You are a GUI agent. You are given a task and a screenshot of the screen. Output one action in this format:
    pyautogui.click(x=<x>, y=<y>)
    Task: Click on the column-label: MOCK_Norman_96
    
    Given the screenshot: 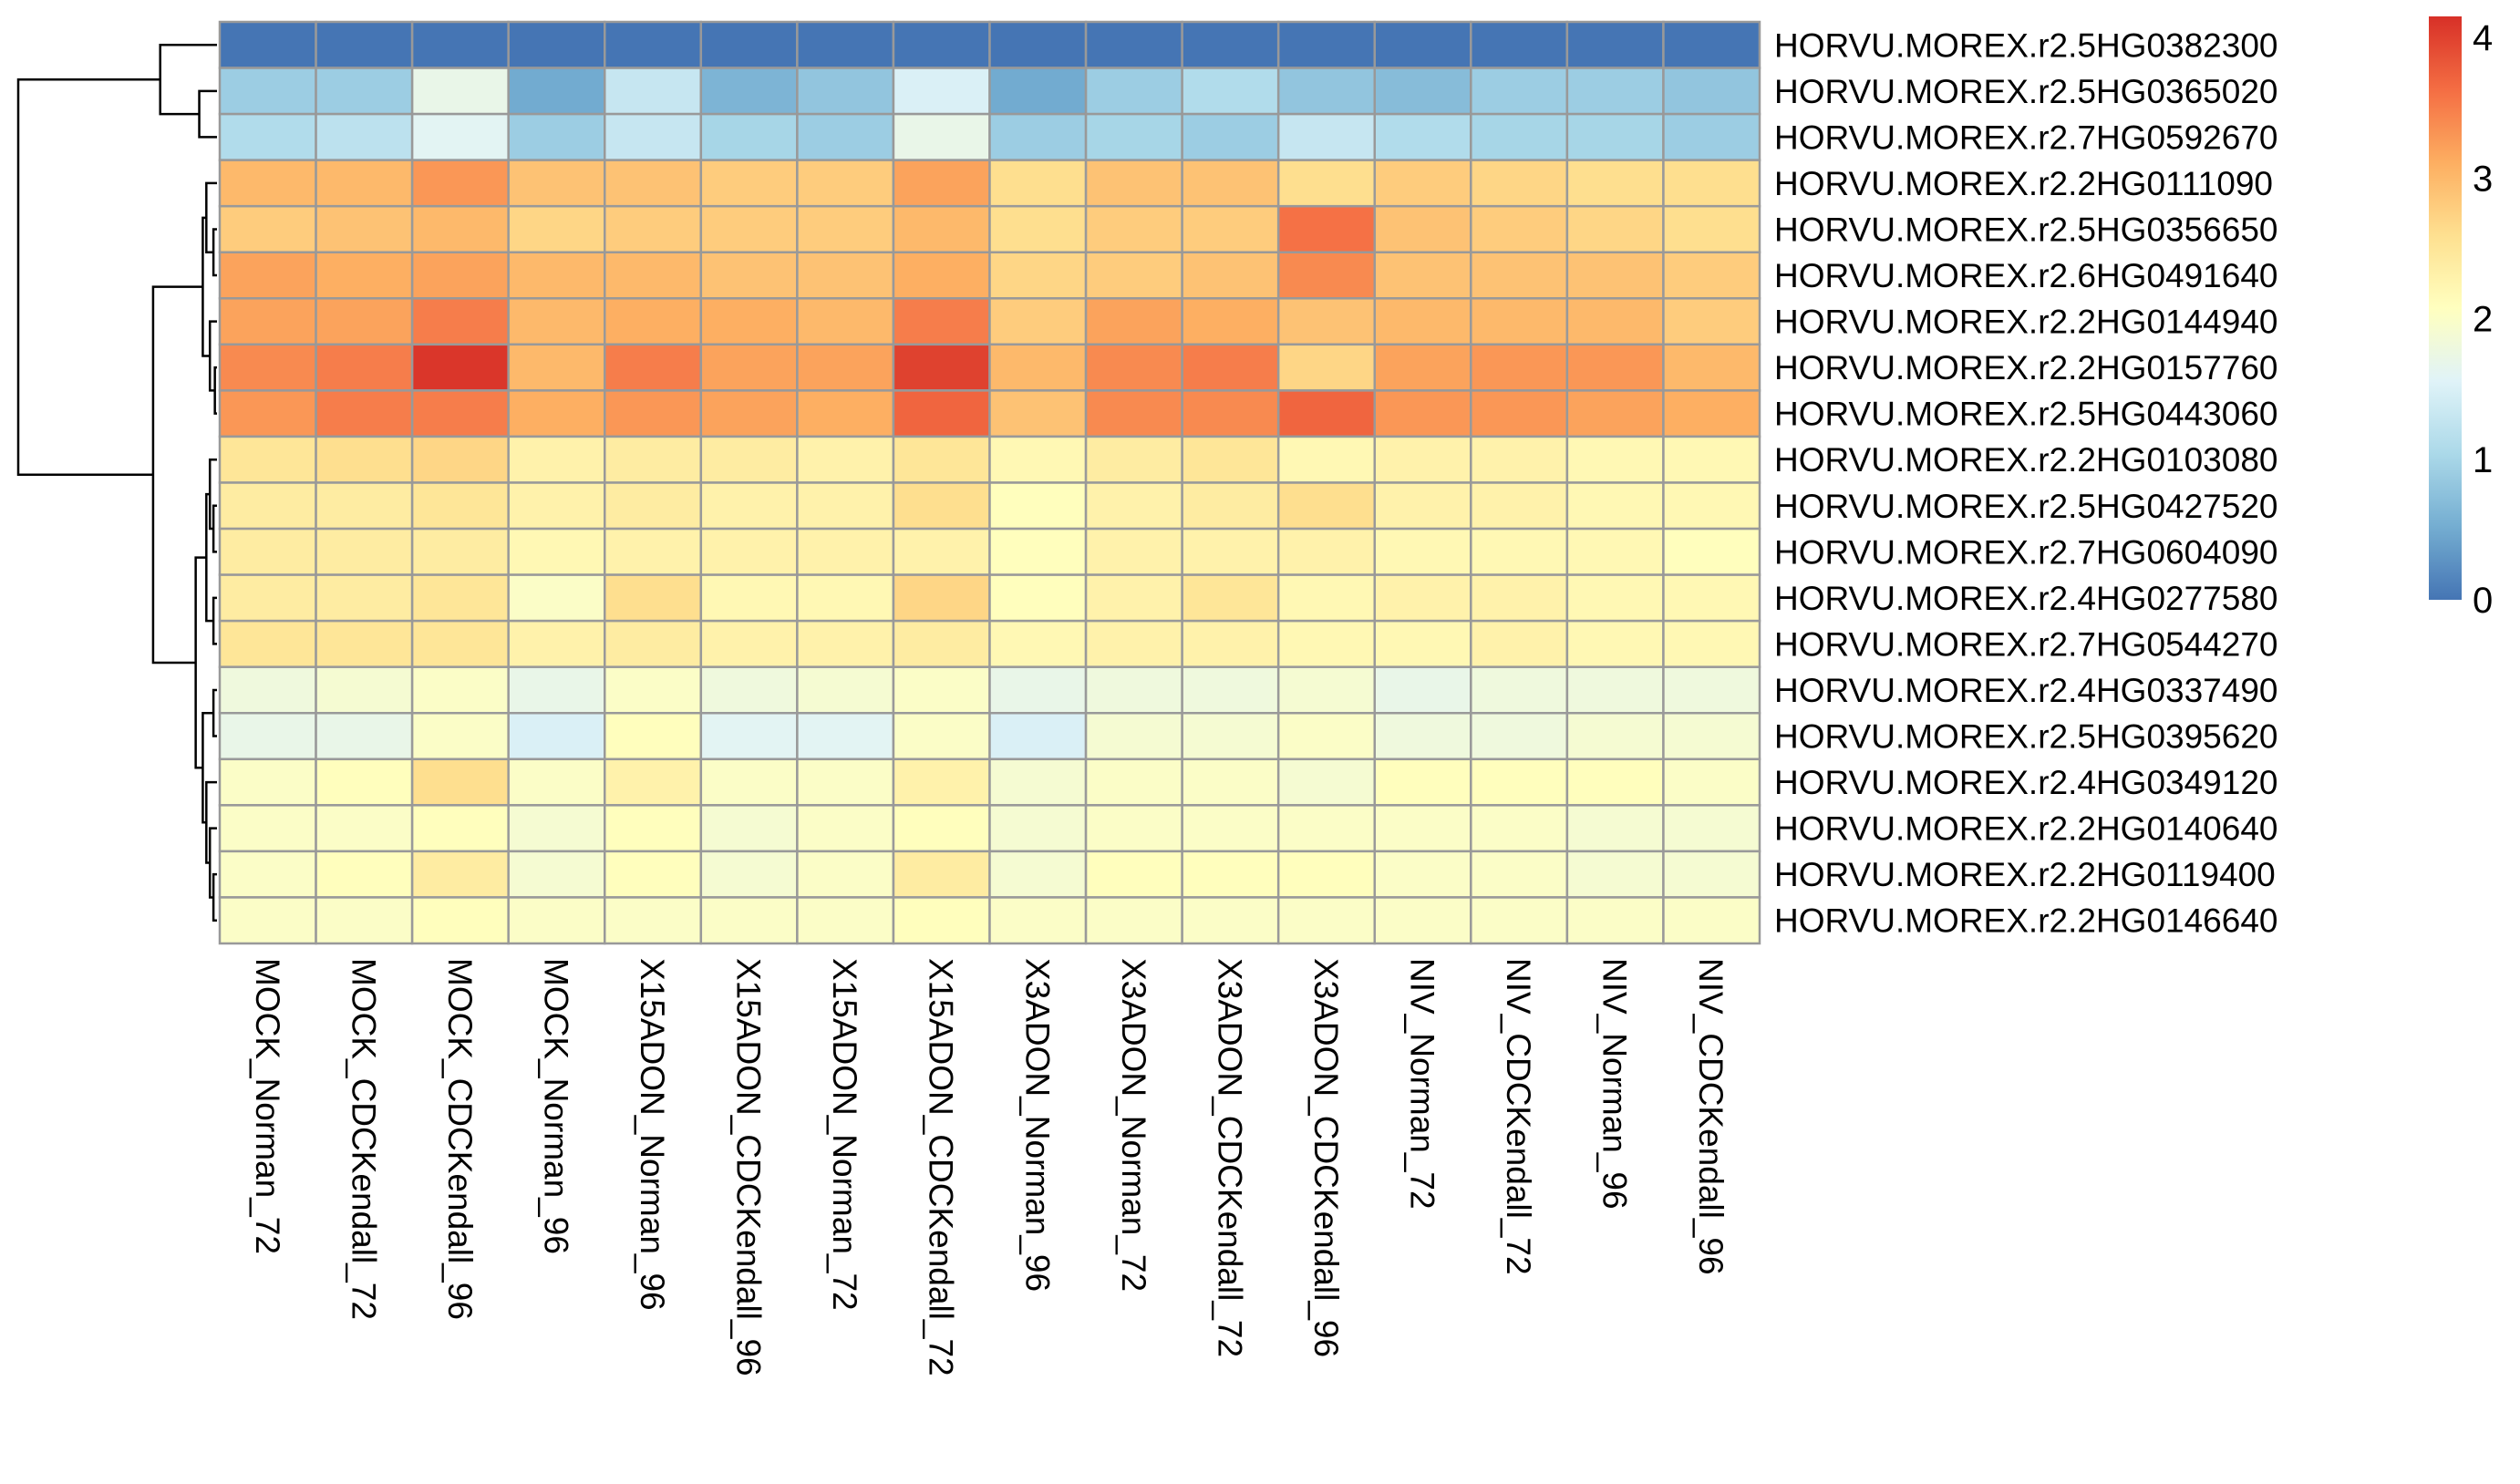 What is the action you would take?
    pyautogui.click(x=555, y=1106)
    